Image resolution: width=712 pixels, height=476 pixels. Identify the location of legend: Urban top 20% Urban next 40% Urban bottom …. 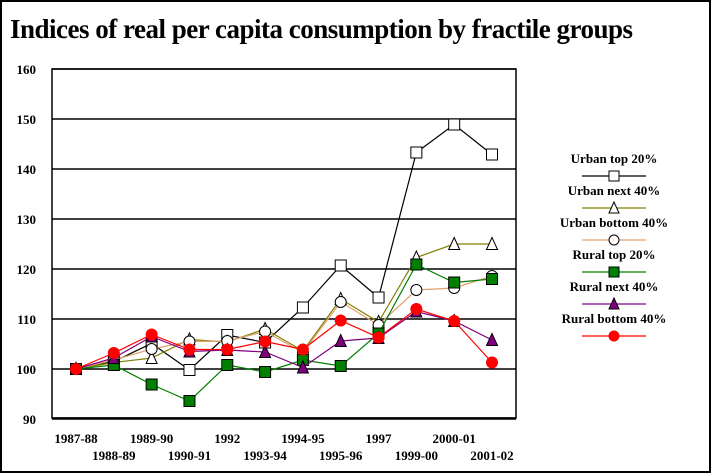
(614, 246).